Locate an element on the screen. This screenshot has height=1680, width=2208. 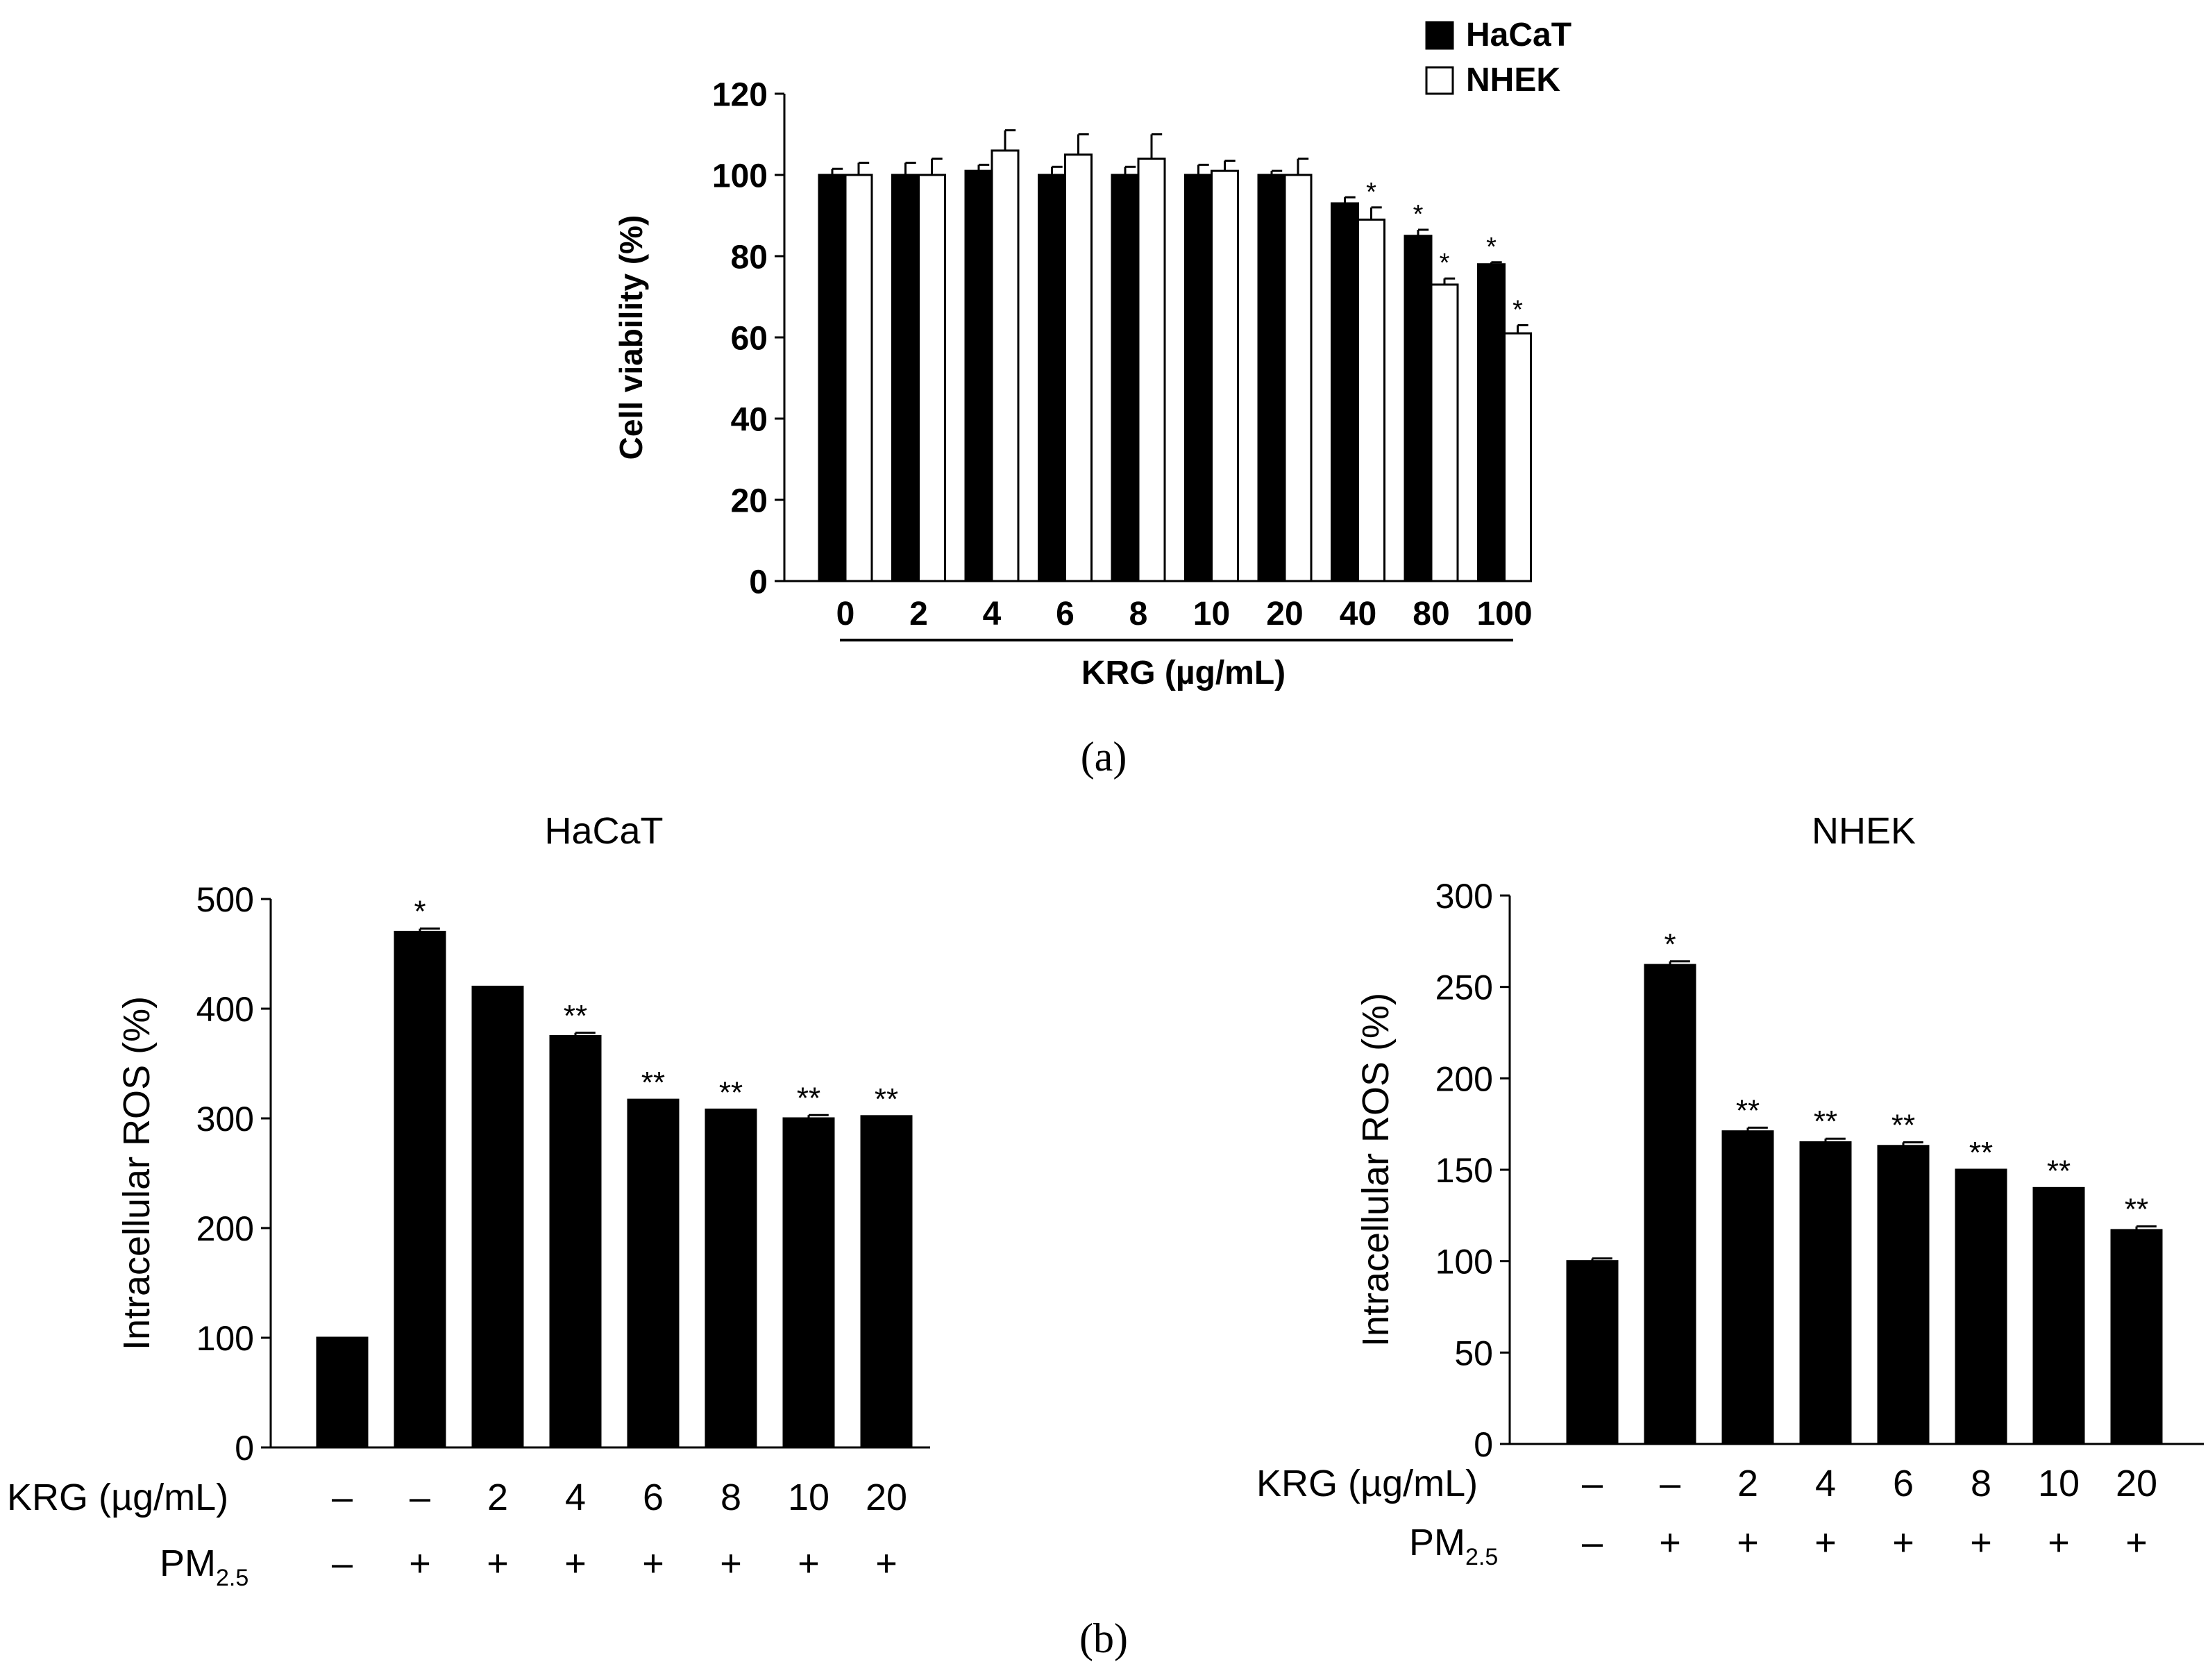
x-tick-label: 80 is located at coordinates (1431, 614).